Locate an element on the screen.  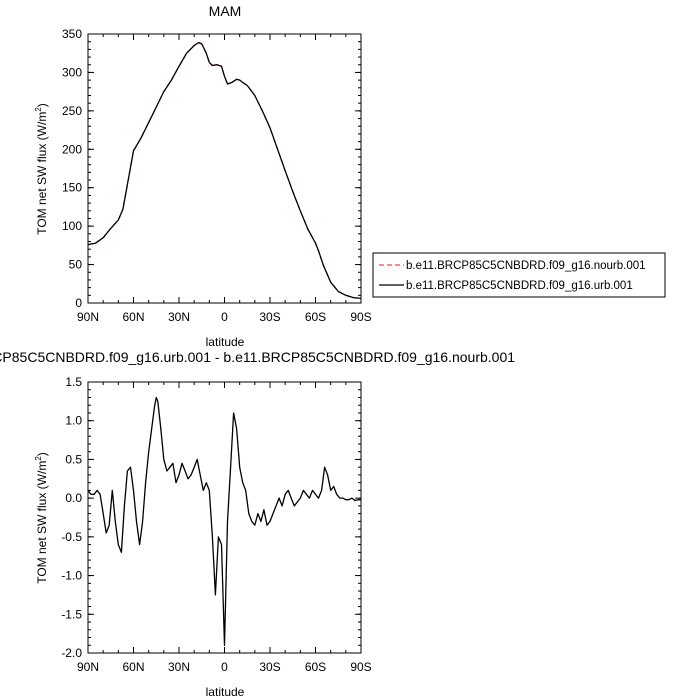
bottom-y-axis-label: TOM net SW flux (W/m2) is located at coordinates (41, 518).